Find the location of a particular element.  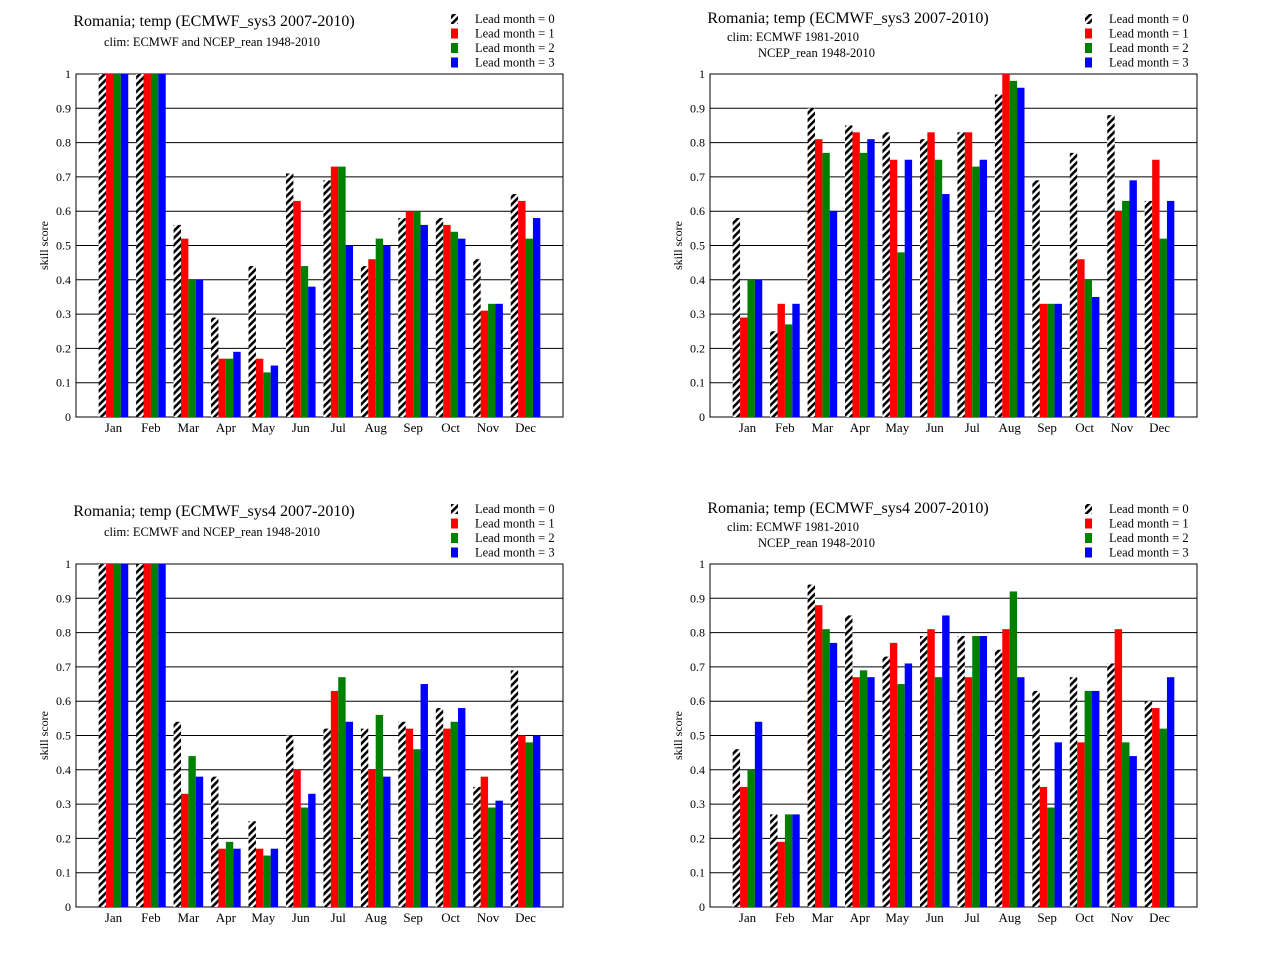

chart-title: Romania; temp (ECMWF_sys3 2007-2010) is located at coordinates (213, 21).